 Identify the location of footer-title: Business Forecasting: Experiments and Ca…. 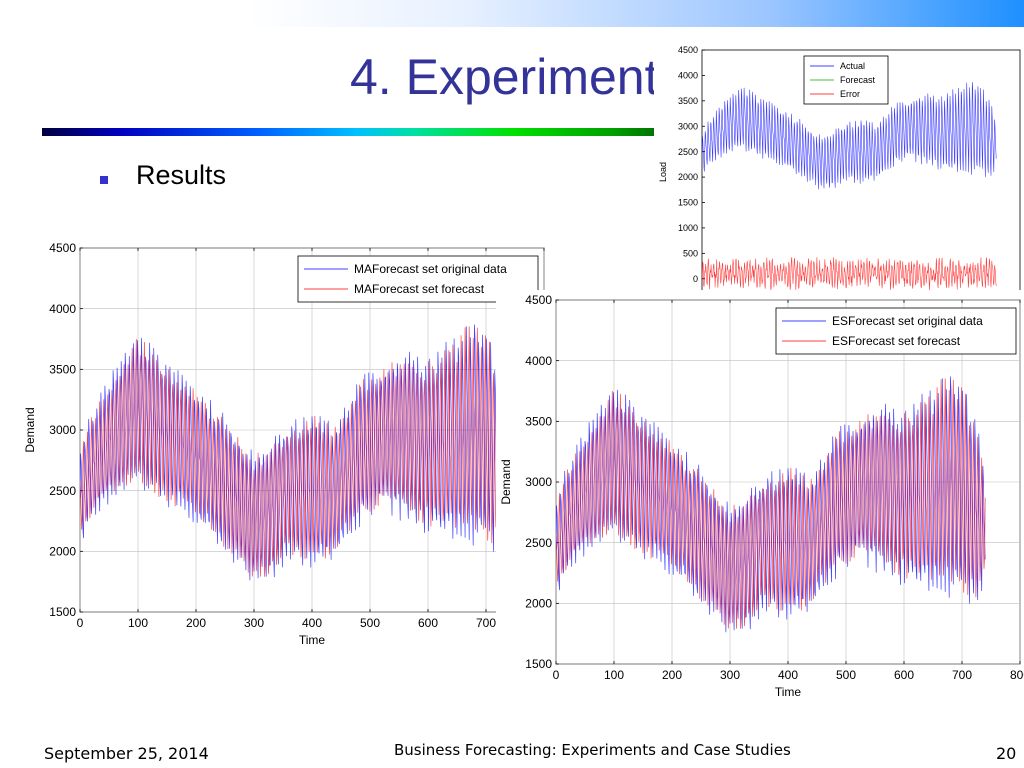
(592, 750).